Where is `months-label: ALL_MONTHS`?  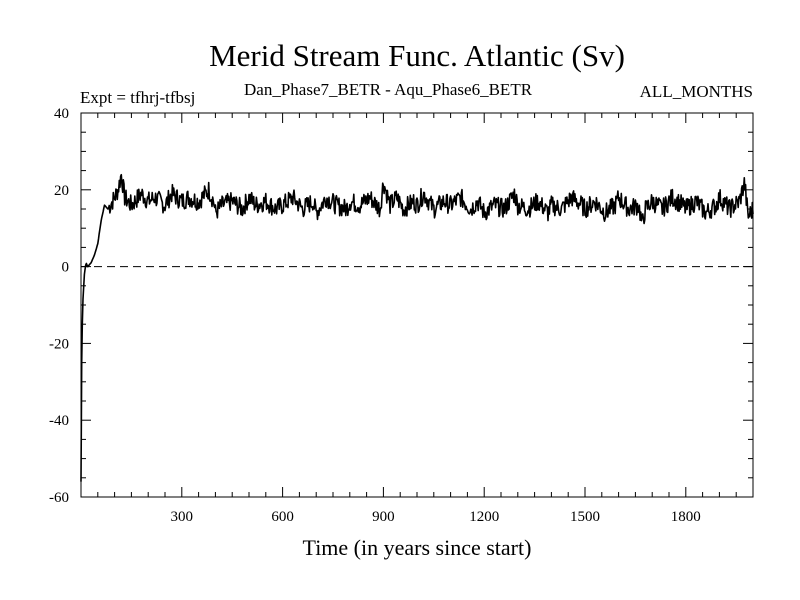 months-label: ALL_MONTHS is located at coordinates (696, 91).